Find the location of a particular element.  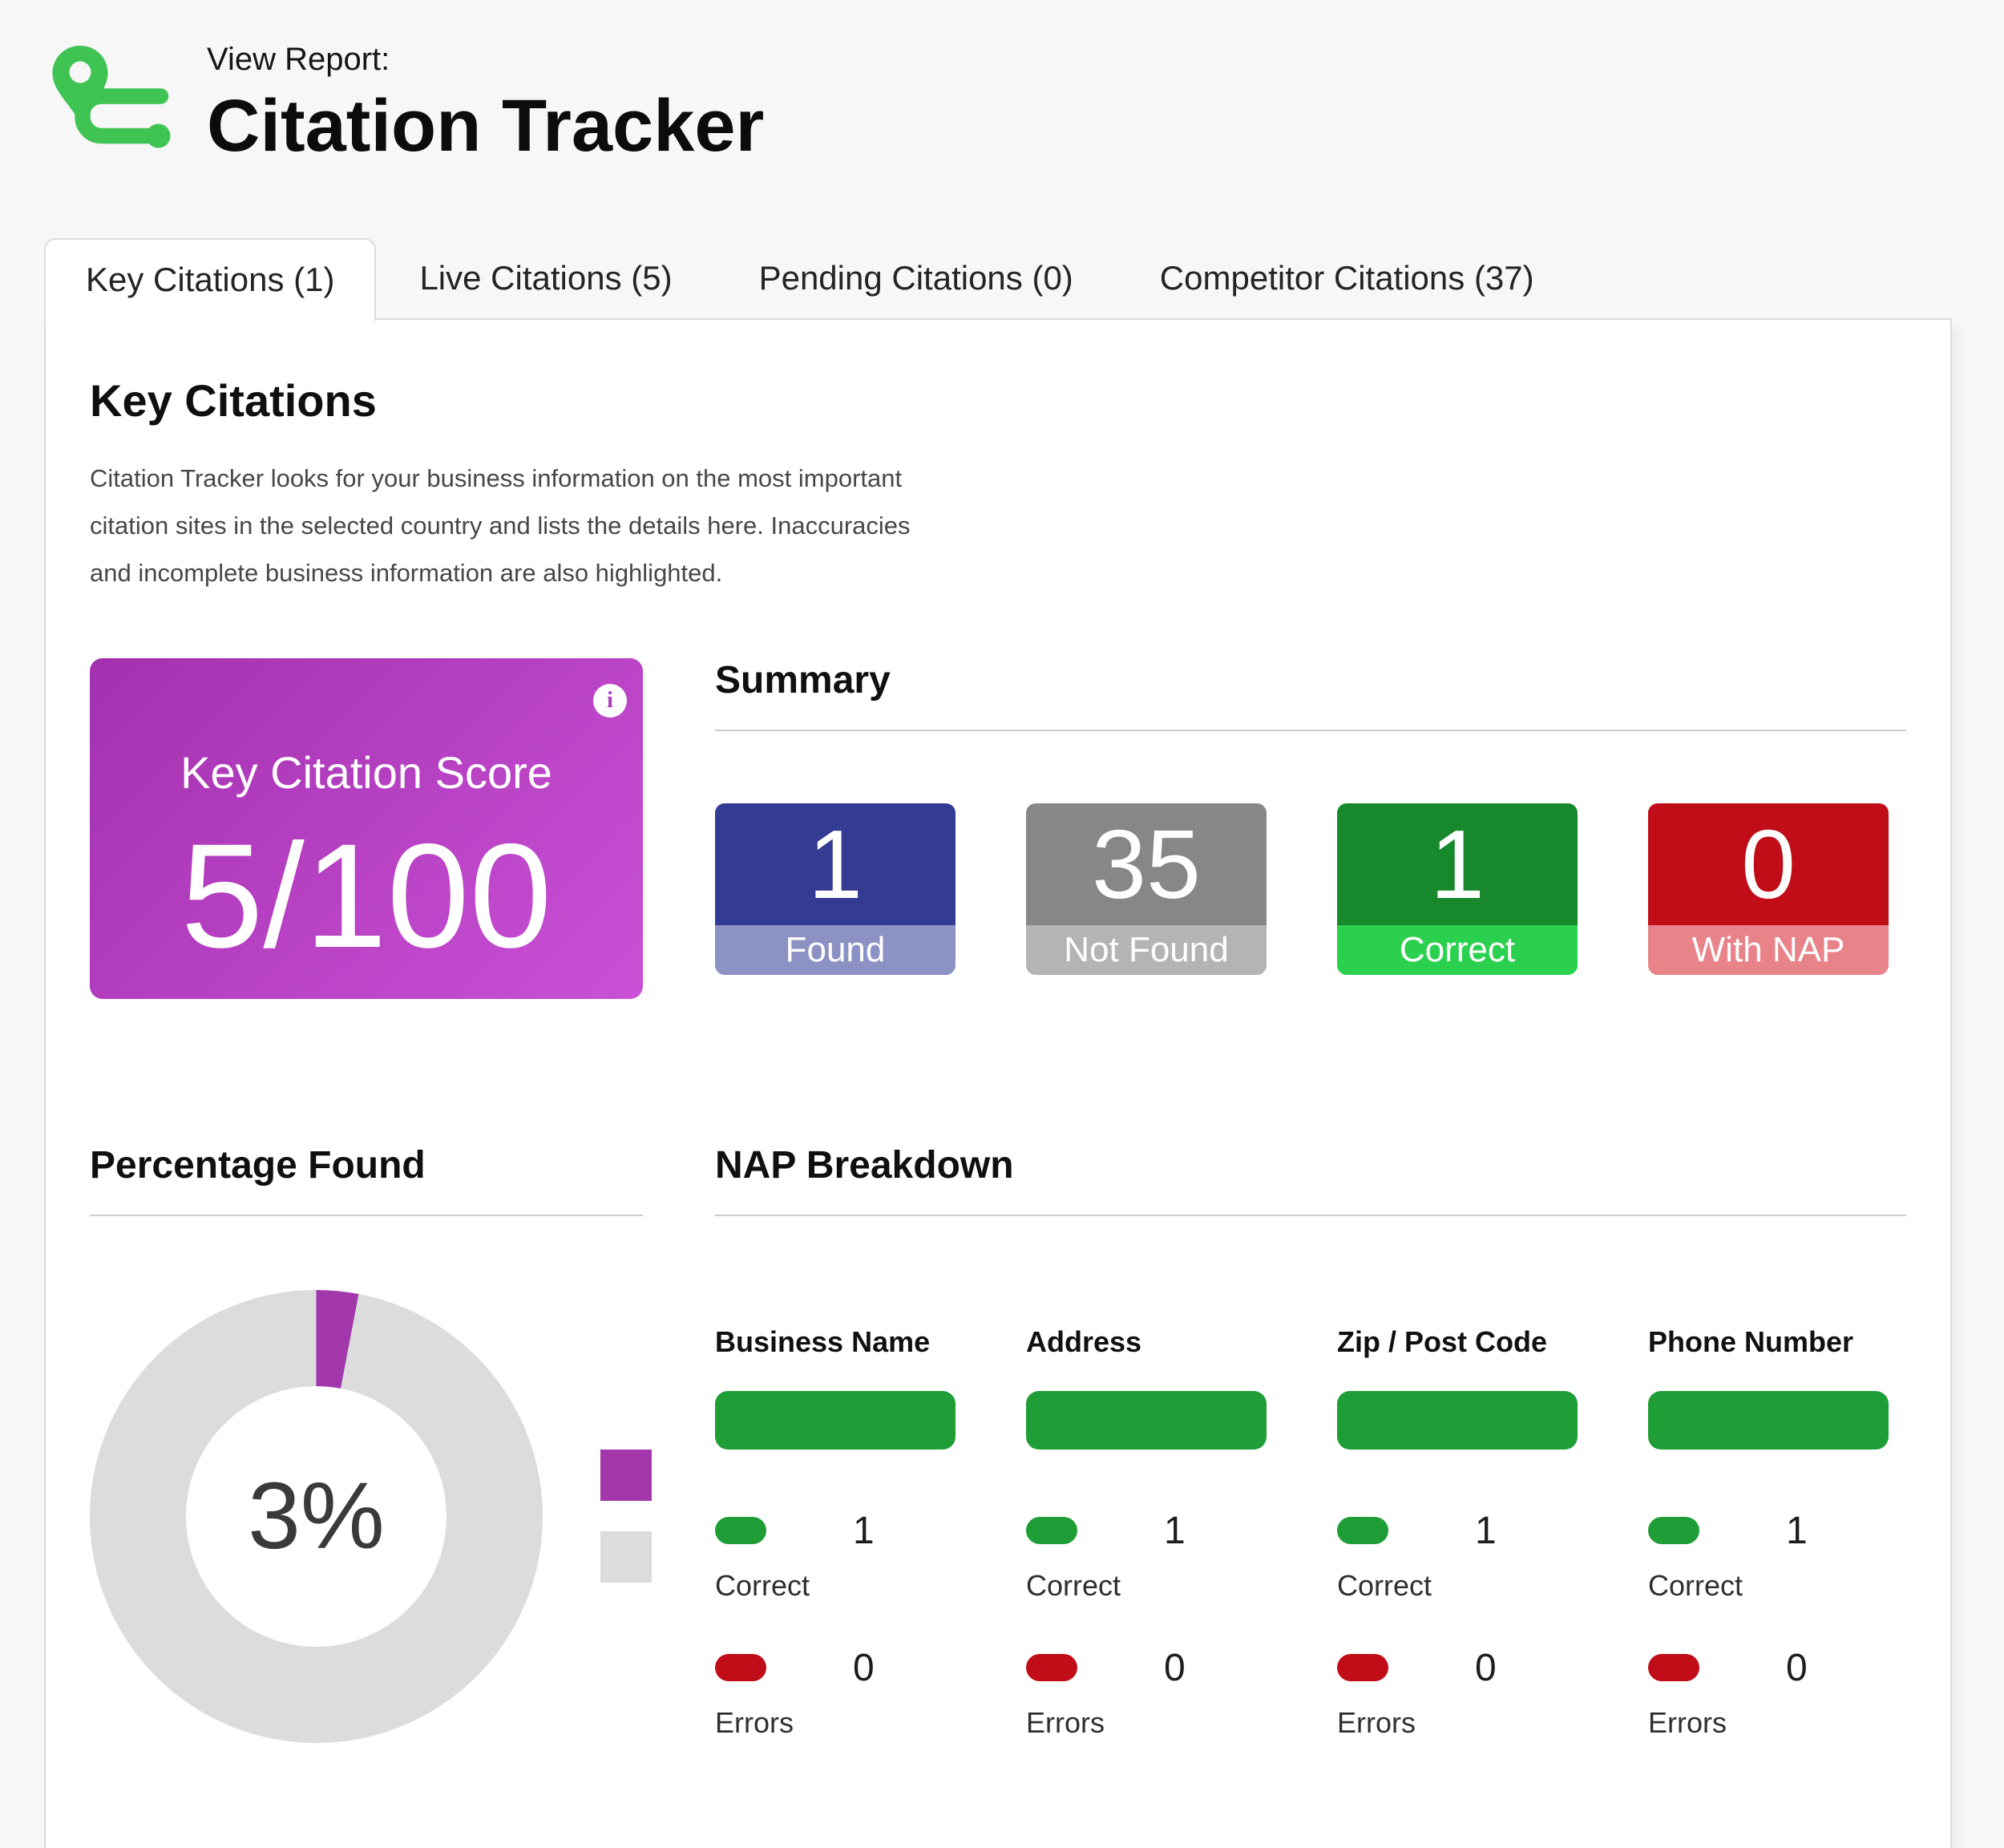

correct-label: Correct is located at coordinates (1457, 949).